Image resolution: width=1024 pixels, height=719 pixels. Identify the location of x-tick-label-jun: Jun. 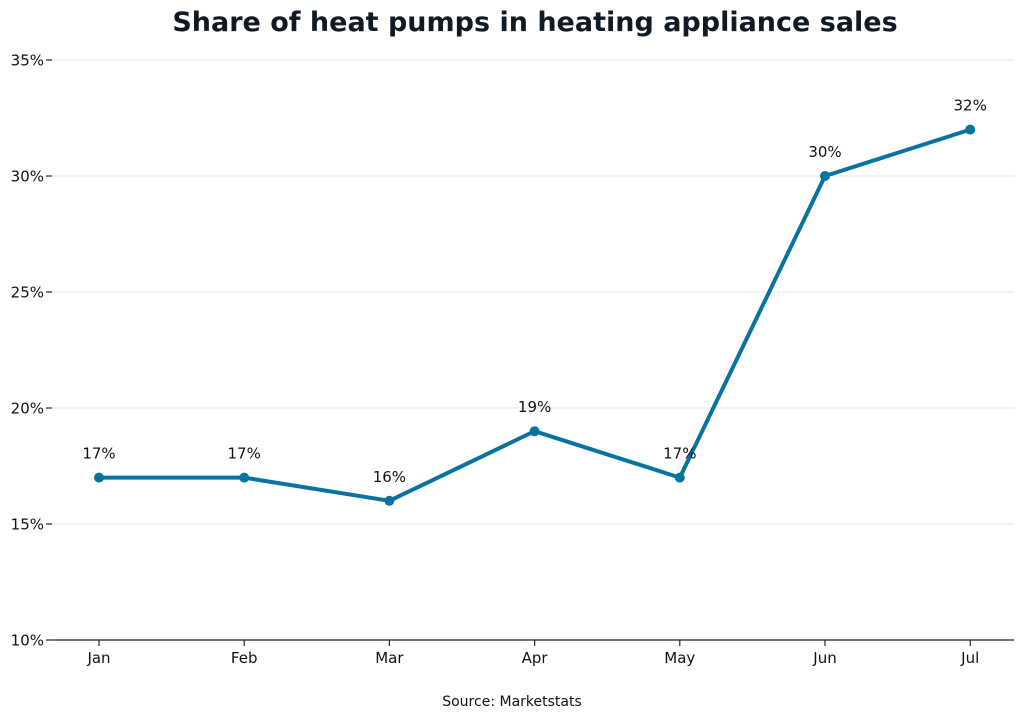
(824, 658).